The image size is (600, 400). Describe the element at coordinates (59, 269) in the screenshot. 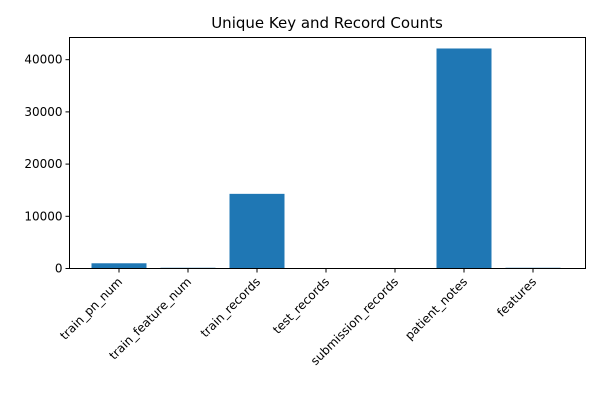

I see `y-tick-label-0: 0` at that location.